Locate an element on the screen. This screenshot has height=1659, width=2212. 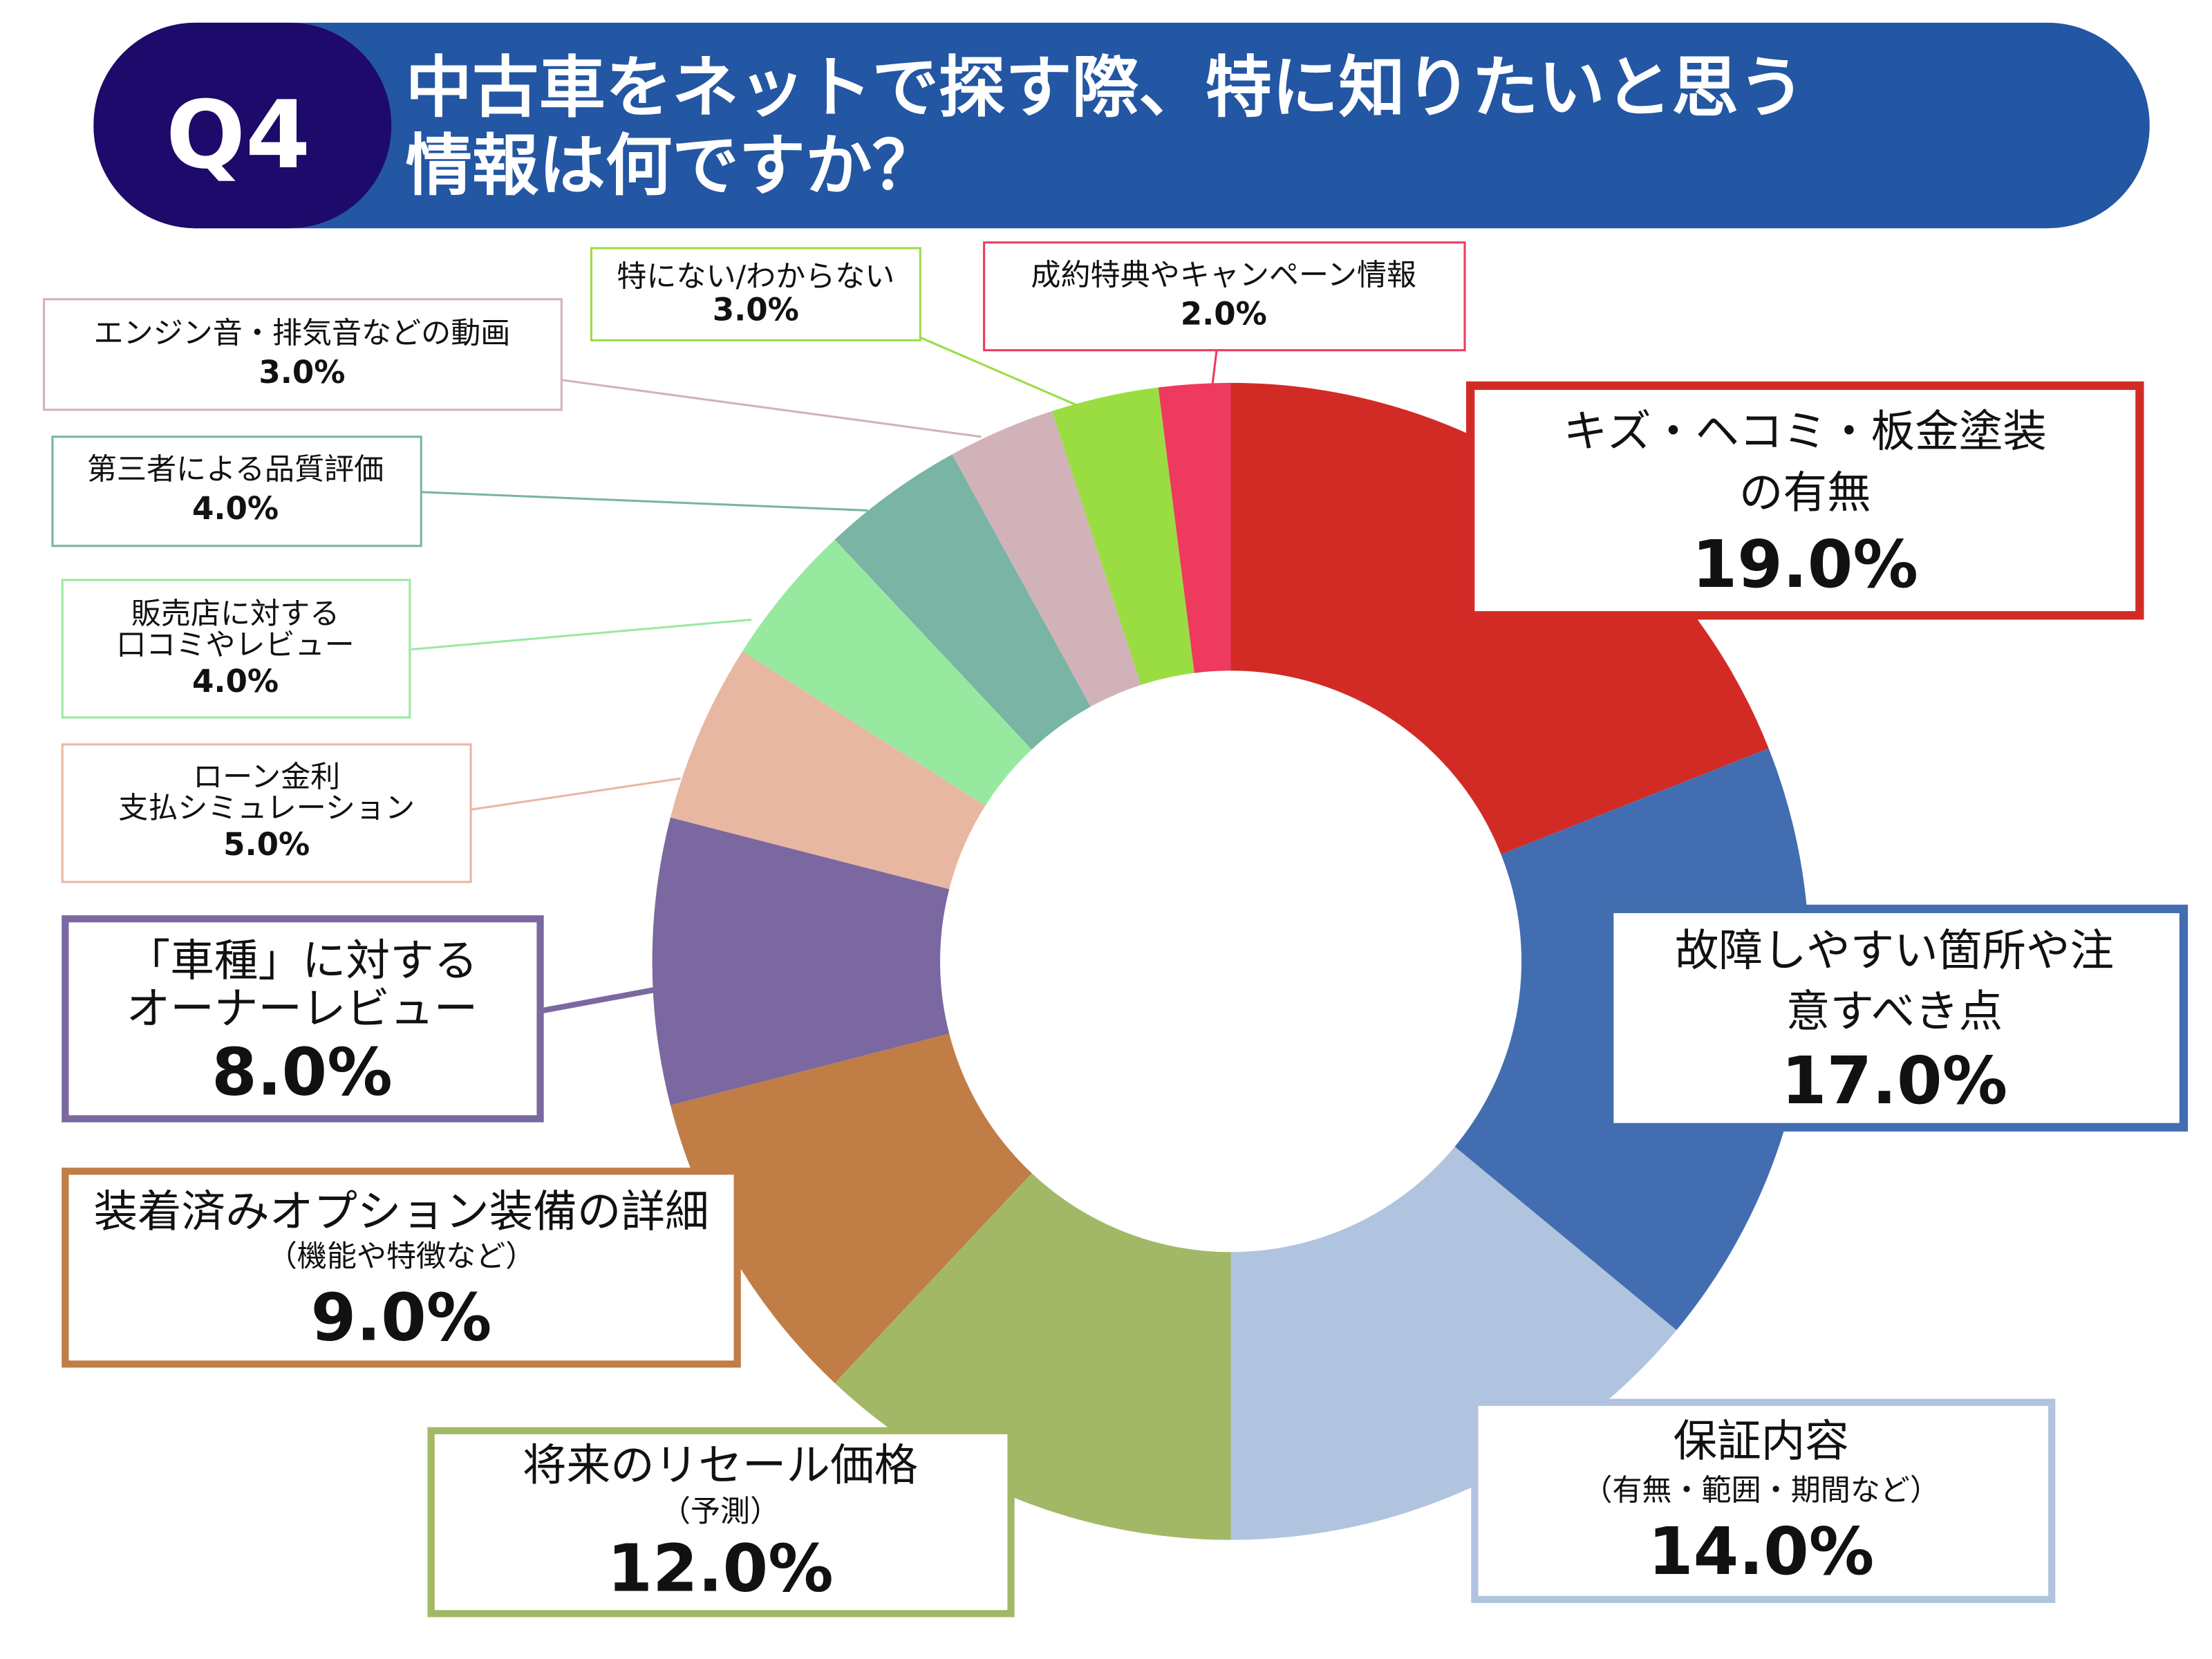
label-value: 9.0% is located at coordinates (401, 1318).